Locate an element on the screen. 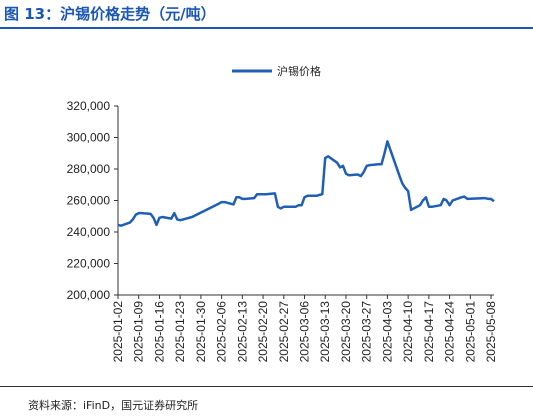 The height and width of the screenshot is (418, 533). y-tick-label: 260,000 is located at coordinates (89, 201).